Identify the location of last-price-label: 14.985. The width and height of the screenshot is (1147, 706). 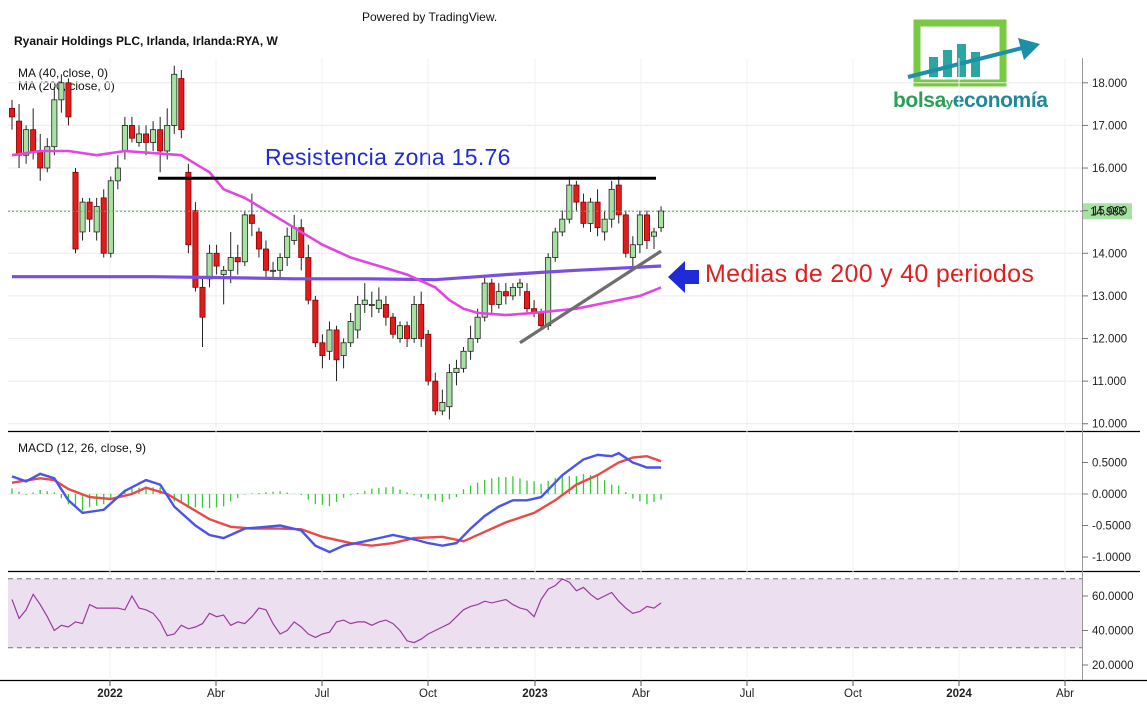
(1107, 212).